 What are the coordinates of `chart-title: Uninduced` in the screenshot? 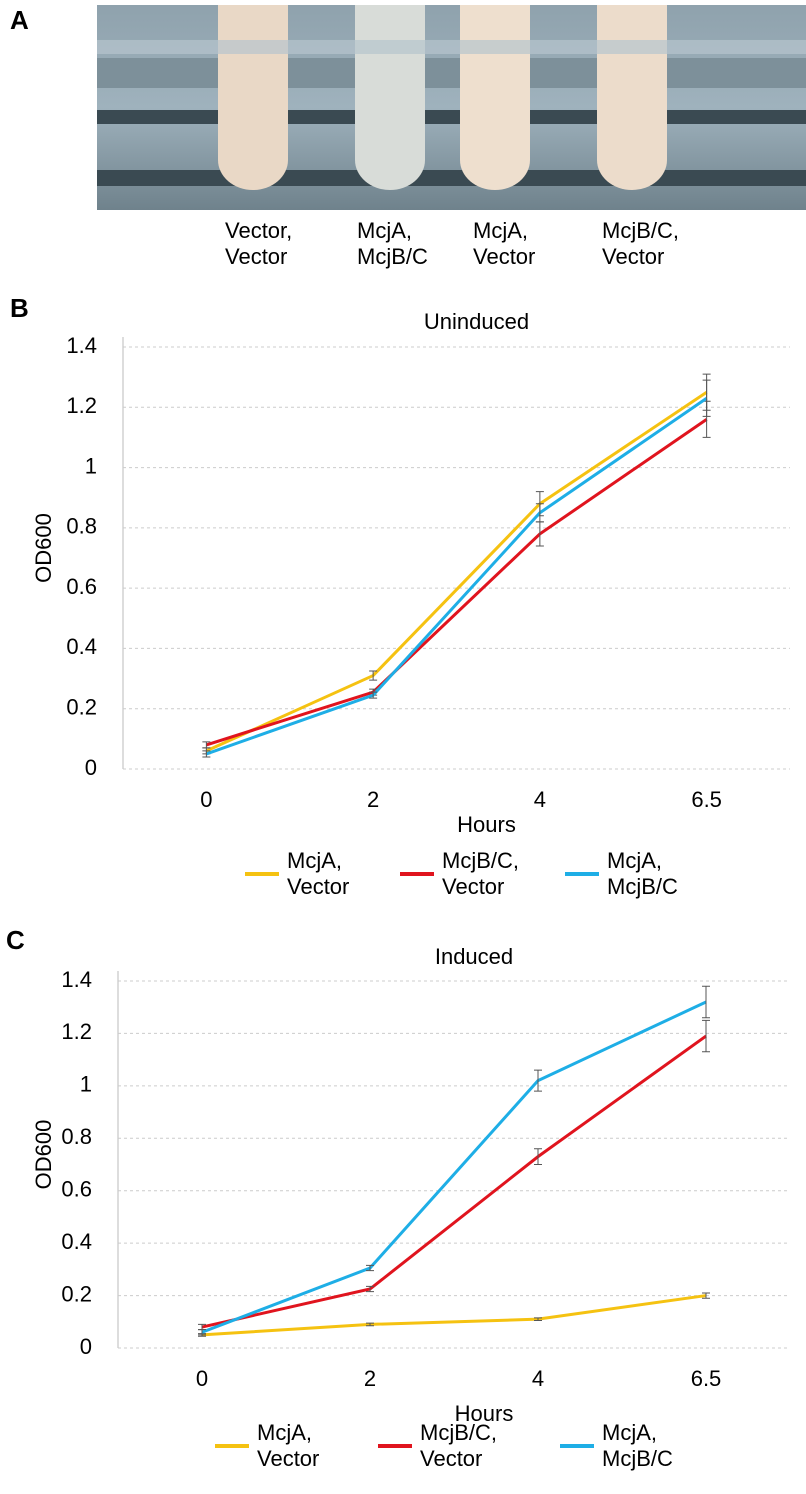 It's located at (476, 321).